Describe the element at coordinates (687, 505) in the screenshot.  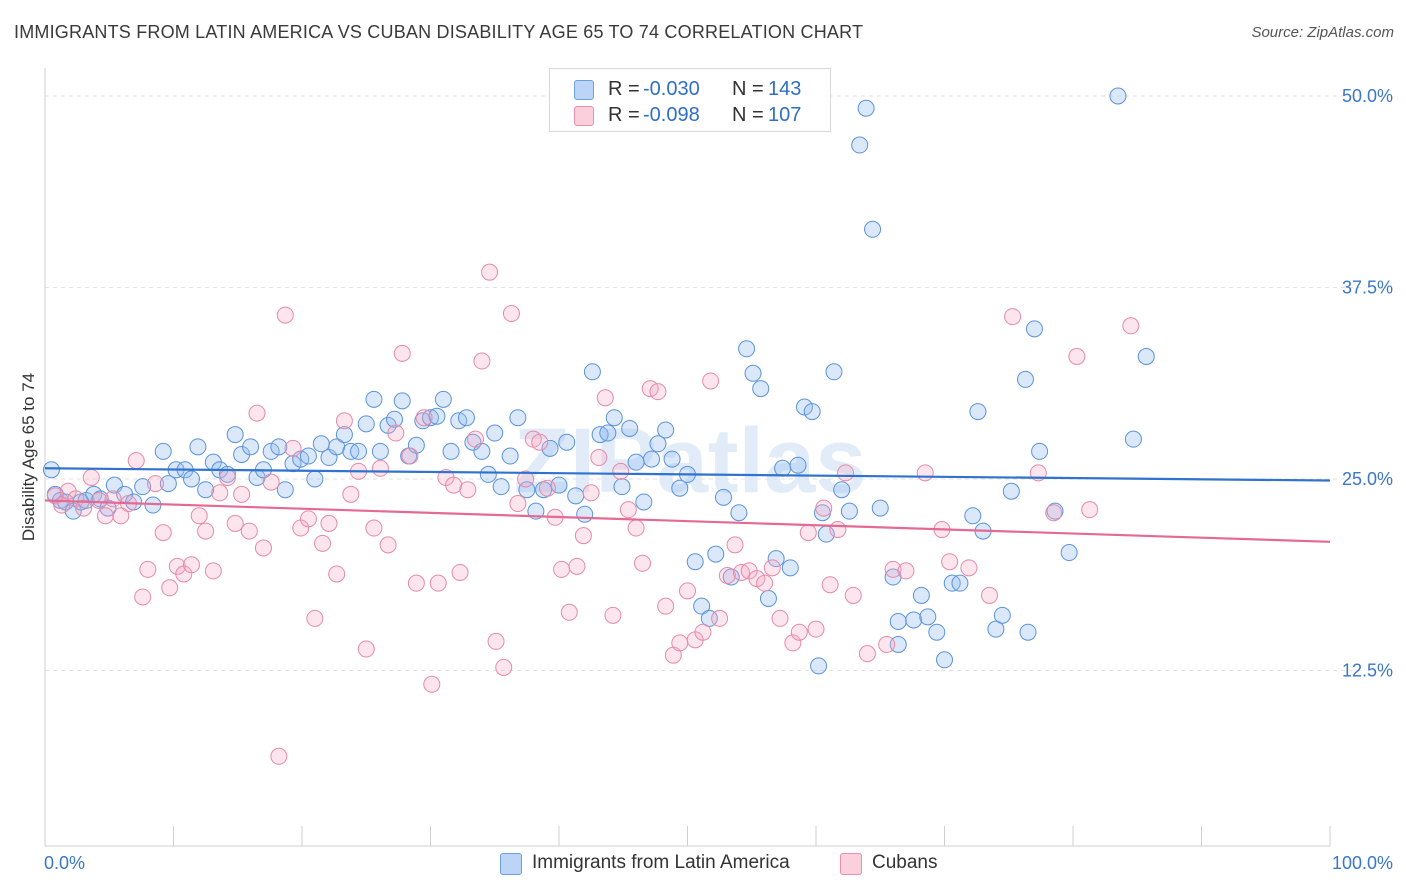
I see `trend-lines` at that location.